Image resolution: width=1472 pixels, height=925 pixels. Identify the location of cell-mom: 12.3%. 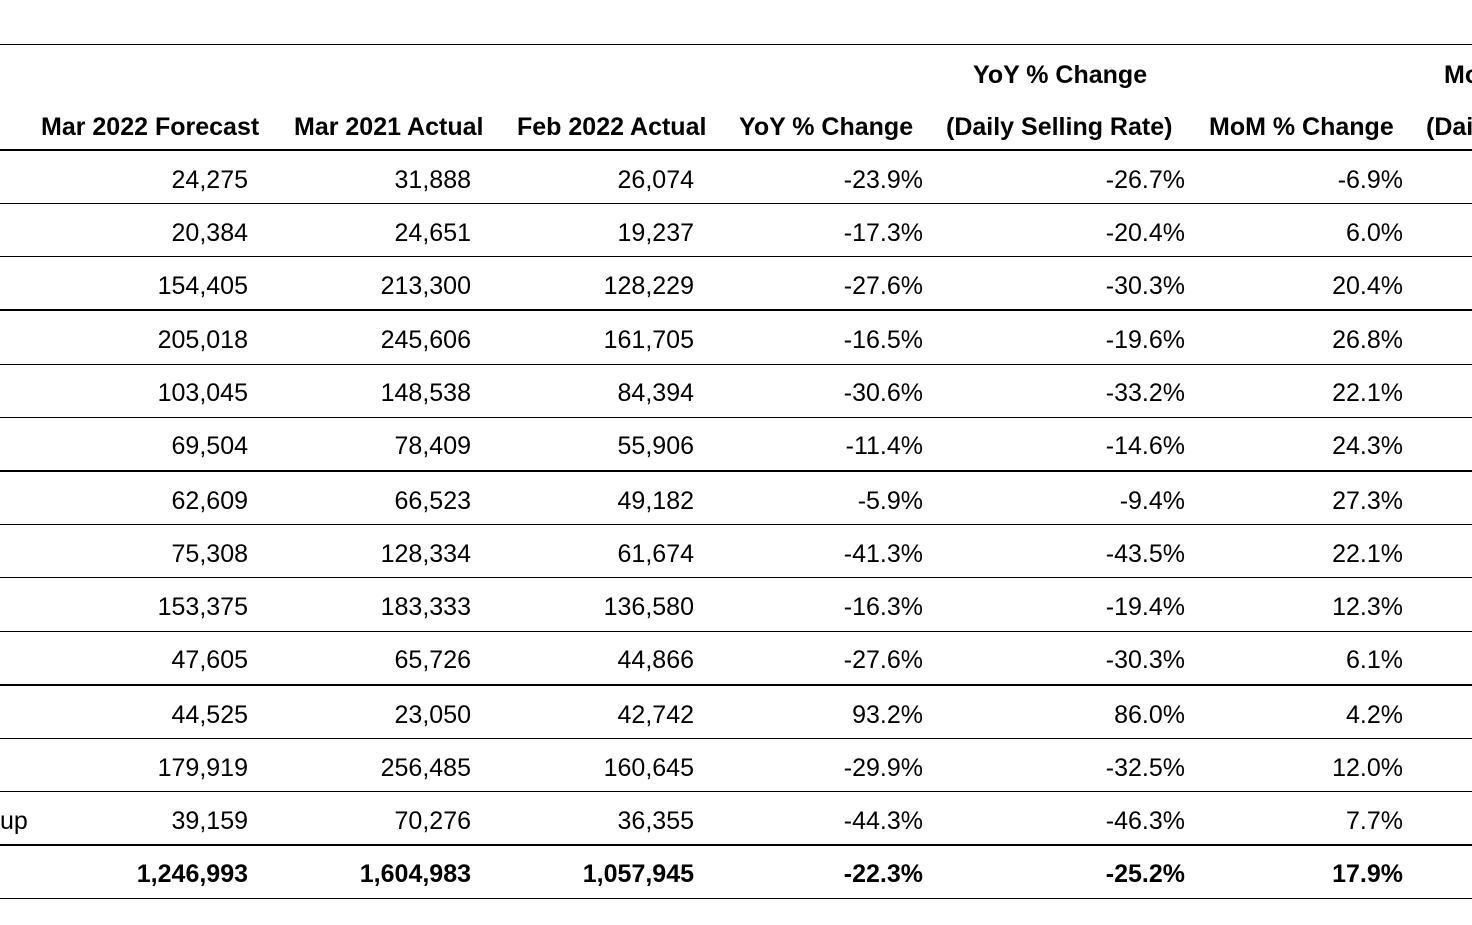
(1367, 607).